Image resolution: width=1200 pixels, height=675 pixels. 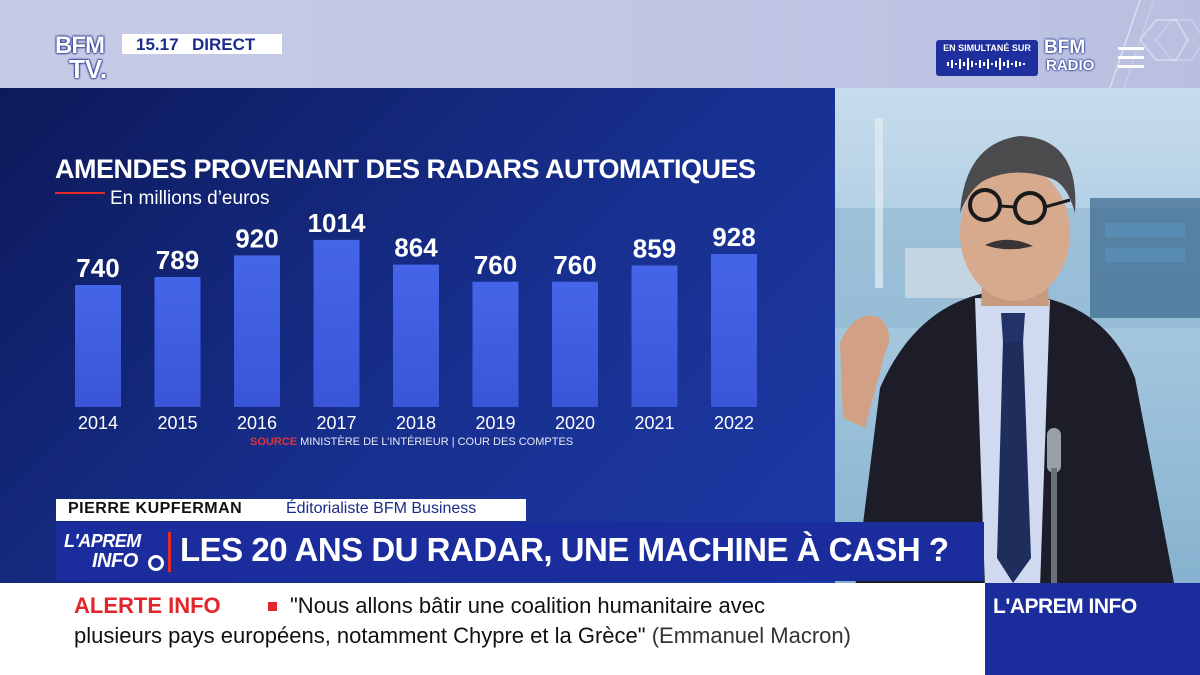 What do you see at coordinates (575, 423) in the screenshot?
I see `x-tick-2020: 2020` at bounding box center [575, 423].